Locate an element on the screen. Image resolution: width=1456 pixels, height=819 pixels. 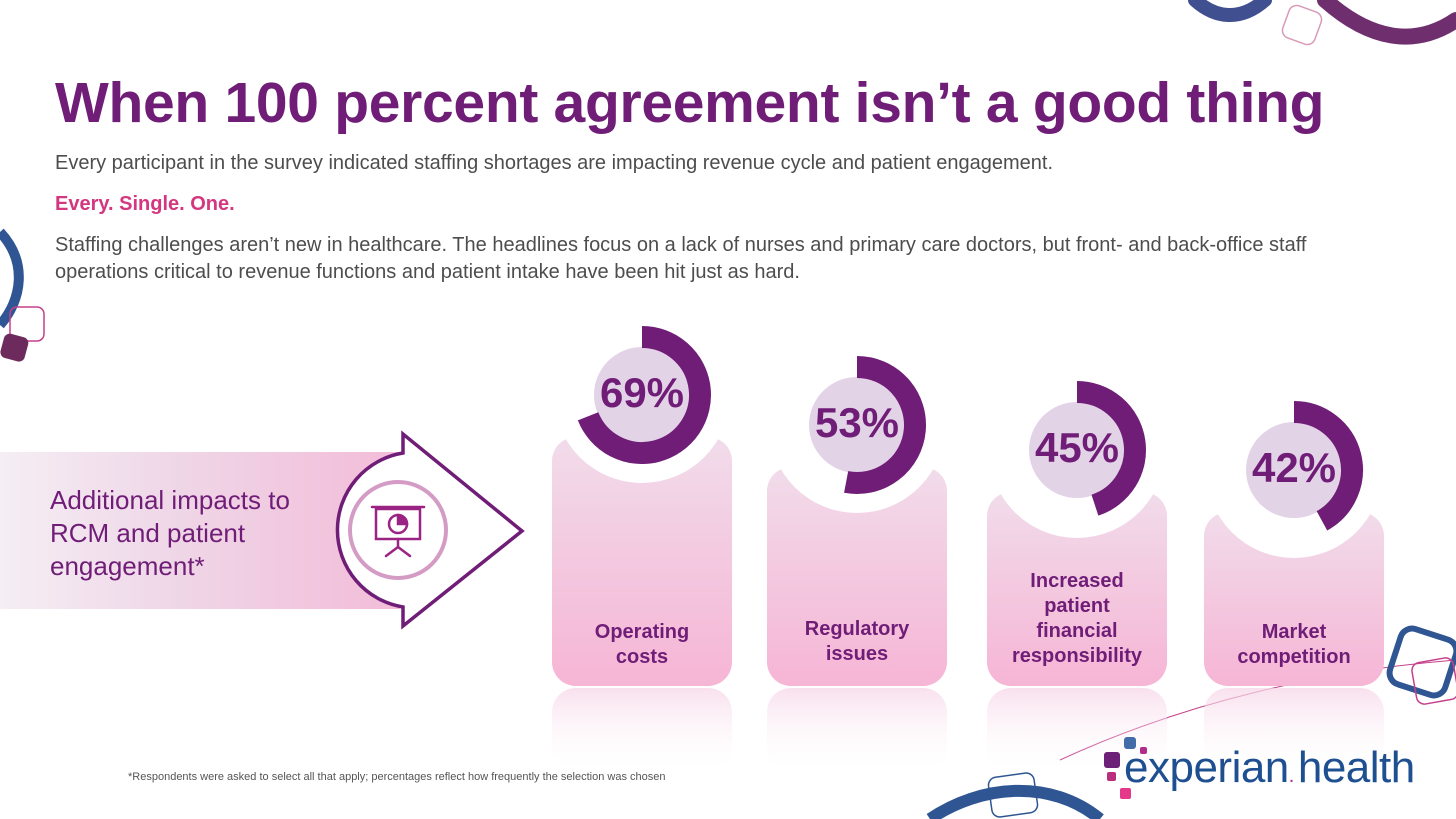
logo-wordmark: experian.health is located at coordinates (1269, 772).